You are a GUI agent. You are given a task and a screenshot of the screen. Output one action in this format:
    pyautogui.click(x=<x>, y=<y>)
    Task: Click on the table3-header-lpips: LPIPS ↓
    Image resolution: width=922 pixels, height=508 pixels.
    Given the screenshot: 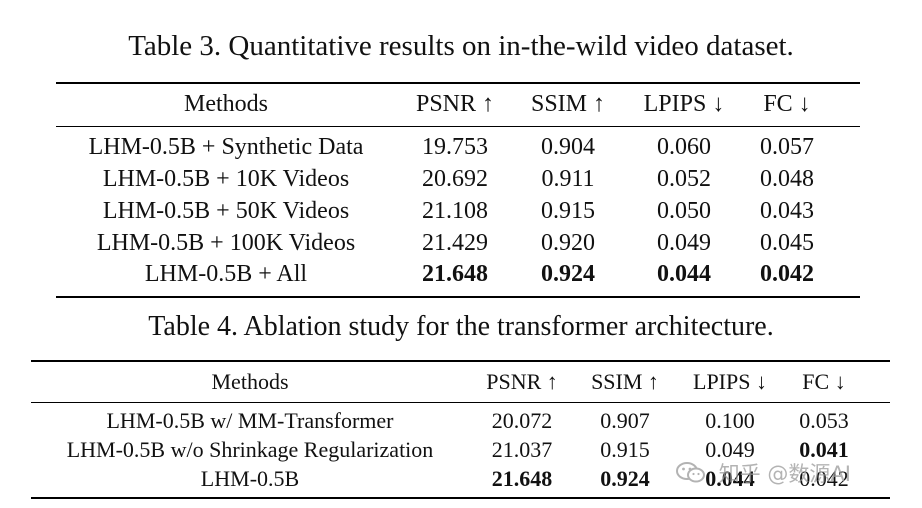 What is the action you would take?
    pyautogui.click(x=684, y=104)
    